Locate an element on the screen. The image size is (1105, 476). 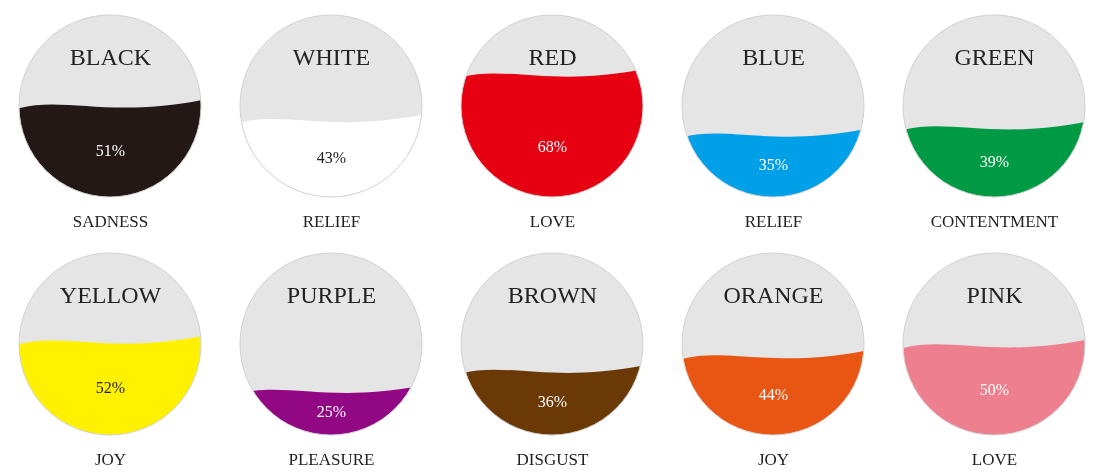
data-label: 25% is located at coordinates (331, 412).